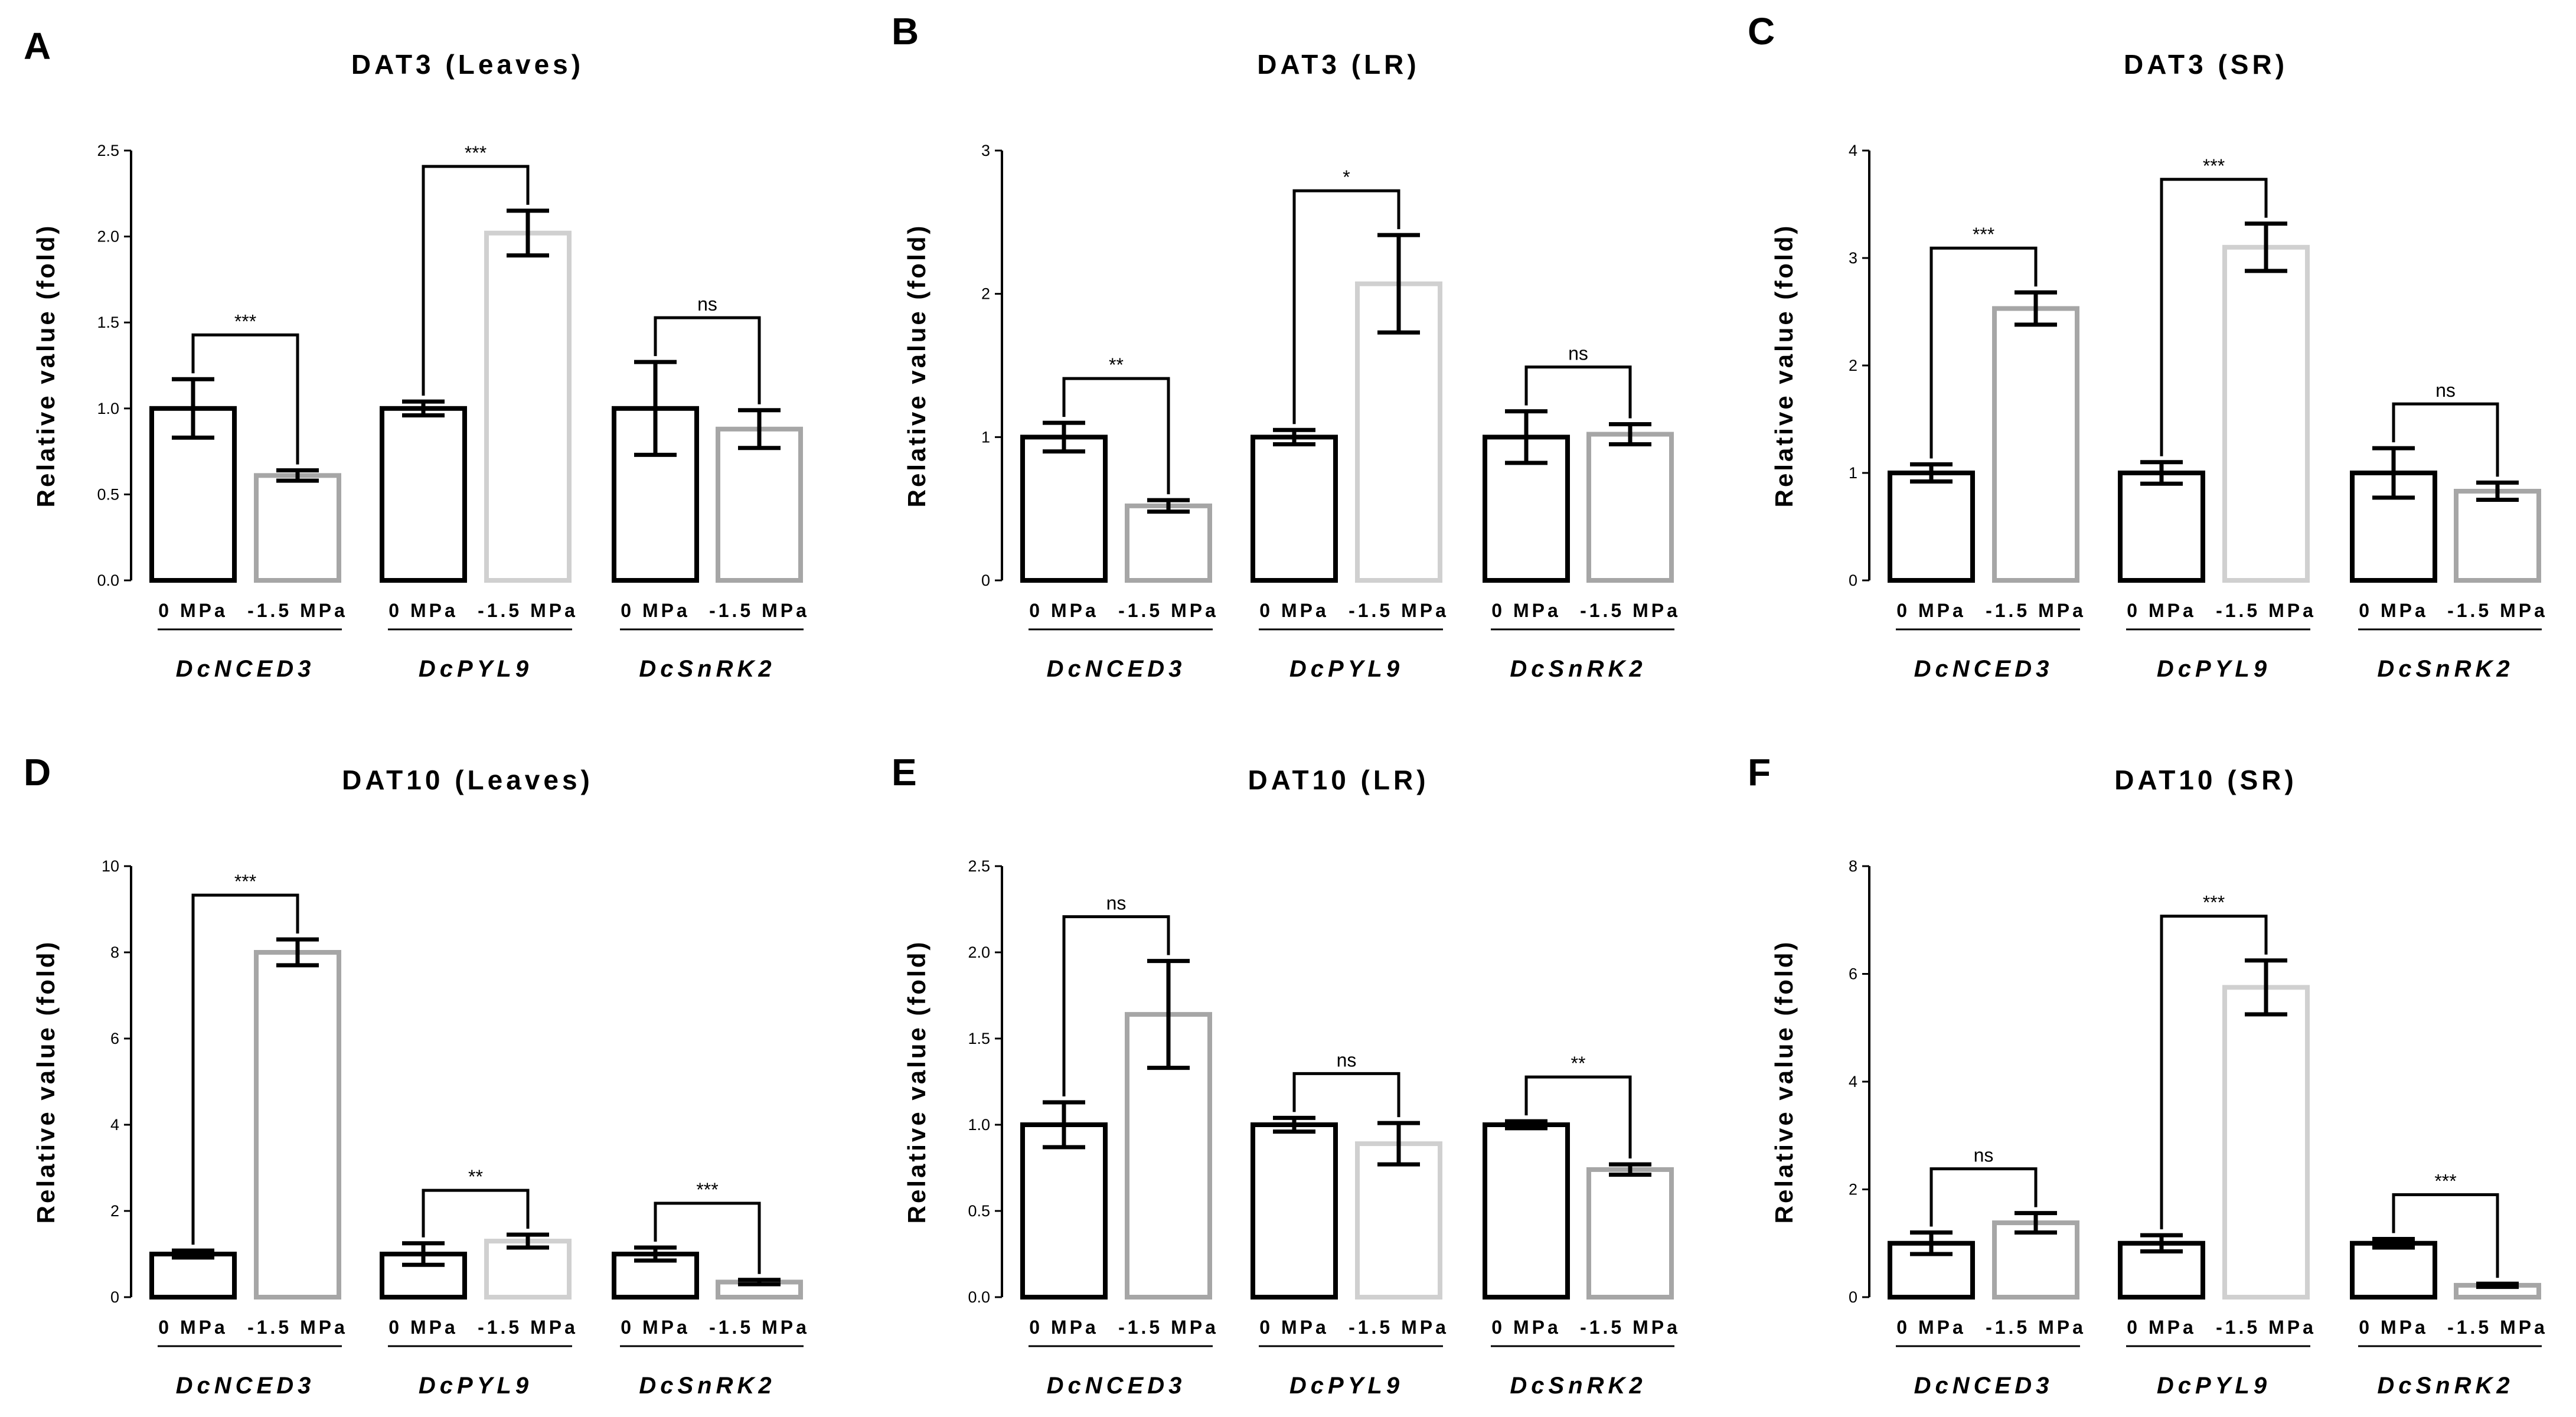  What do you see at coordinates (1761, 32) in the screenshot?
I see `panel-letter: C` at bounding box center [1761, 32].